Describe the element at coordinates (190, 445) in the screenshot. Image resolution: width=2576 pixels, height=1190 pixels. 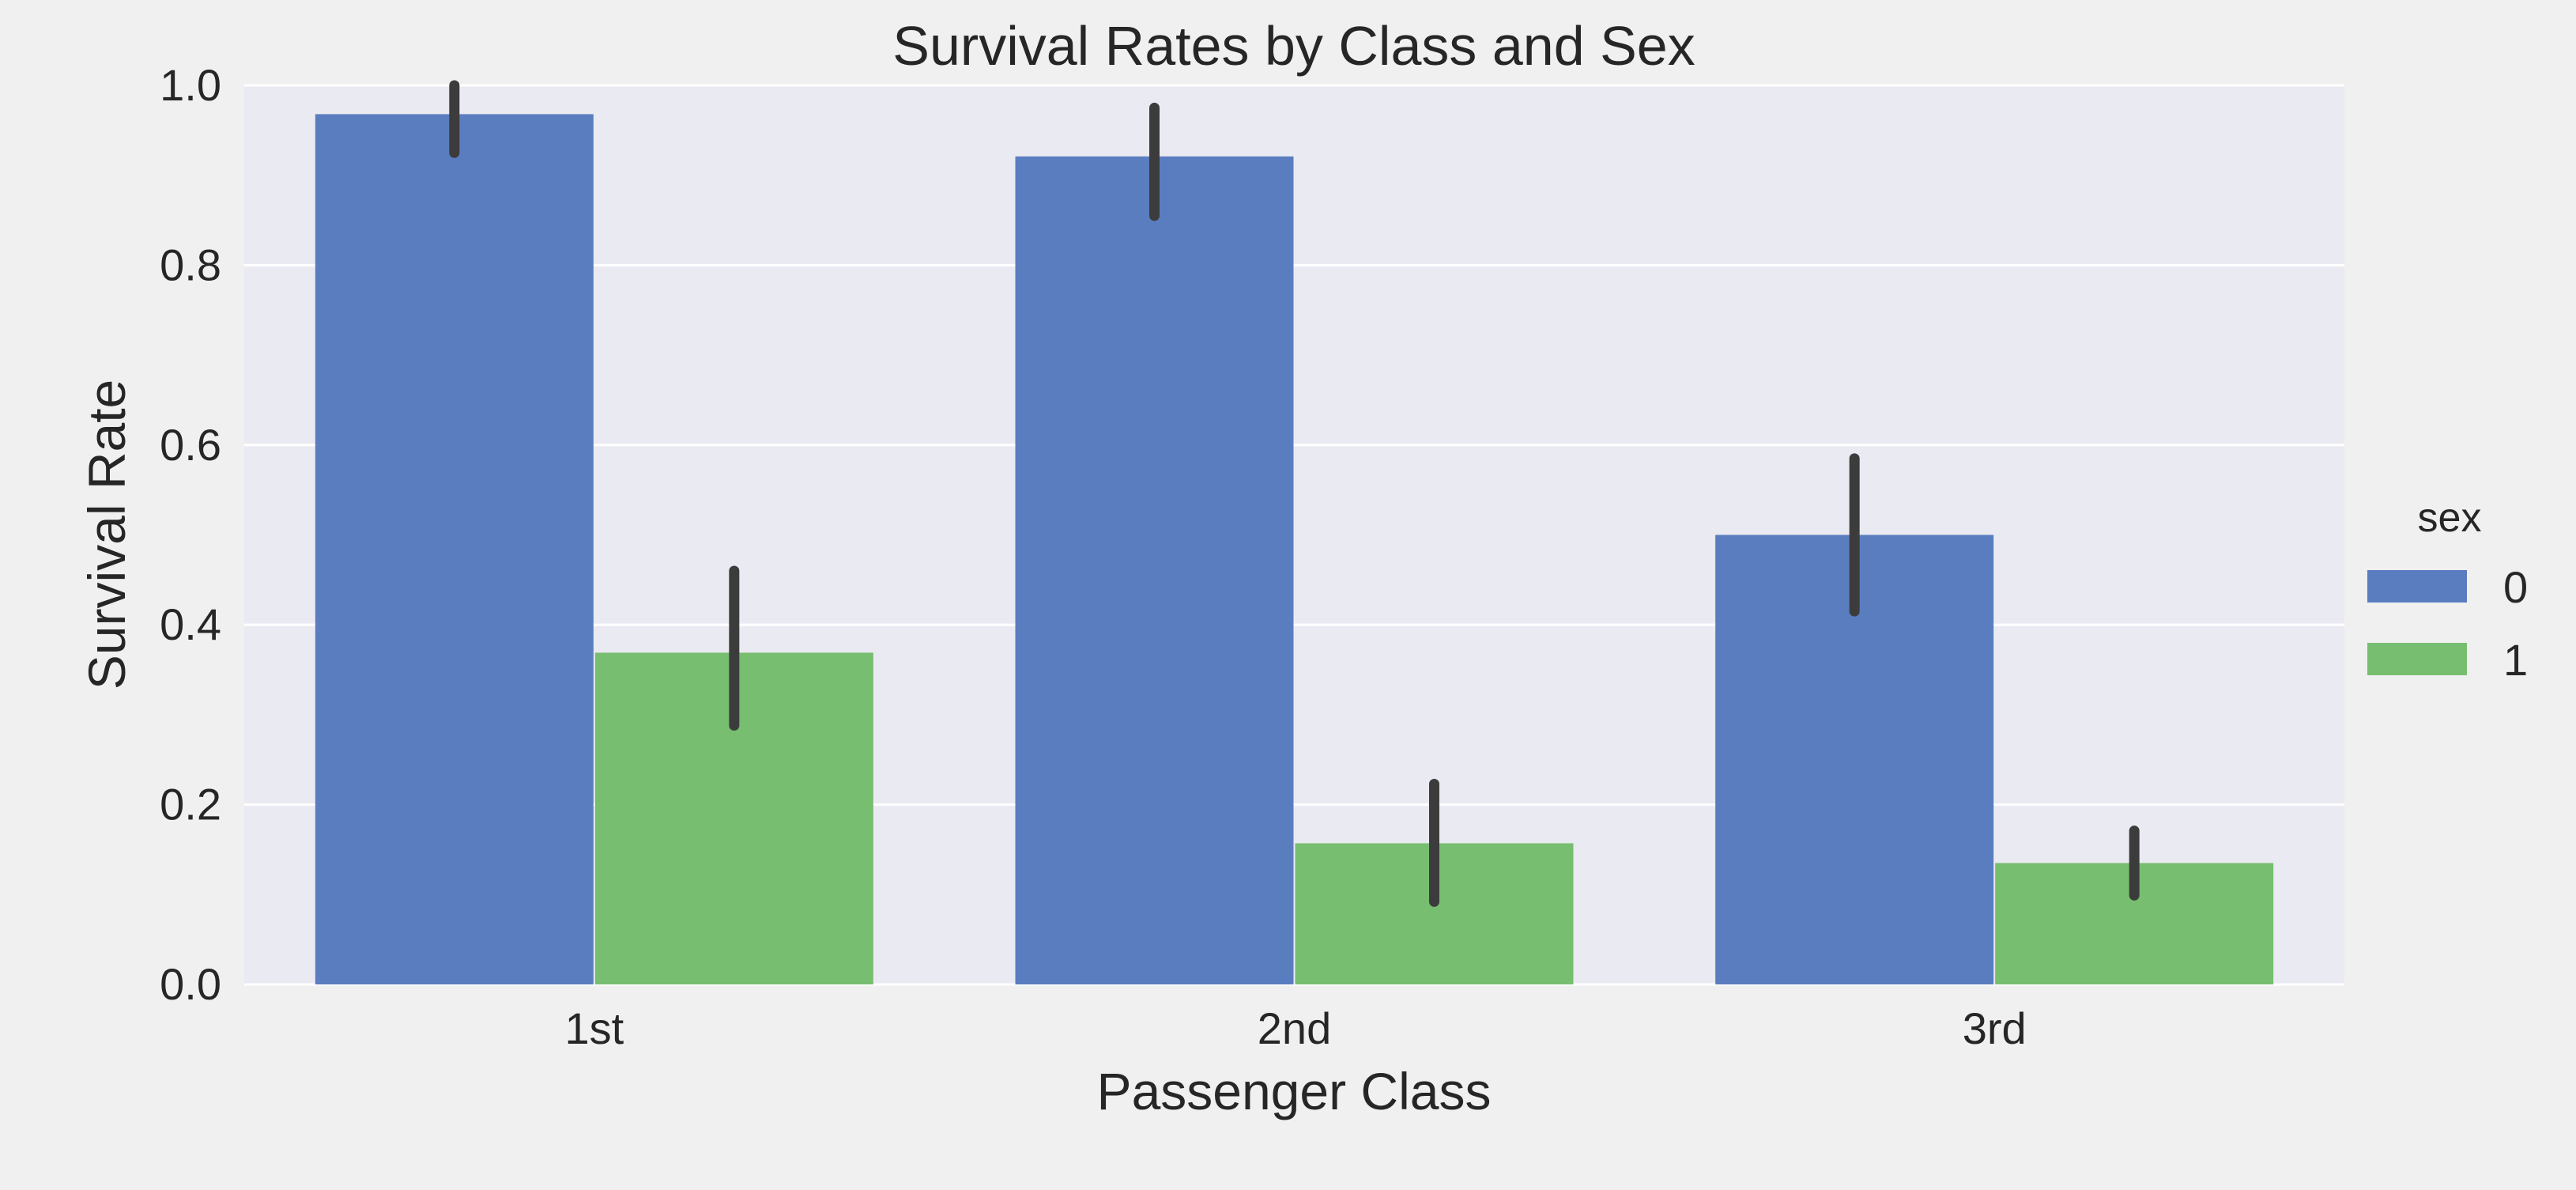
I see `y-tick-label: 0.6` at that location.